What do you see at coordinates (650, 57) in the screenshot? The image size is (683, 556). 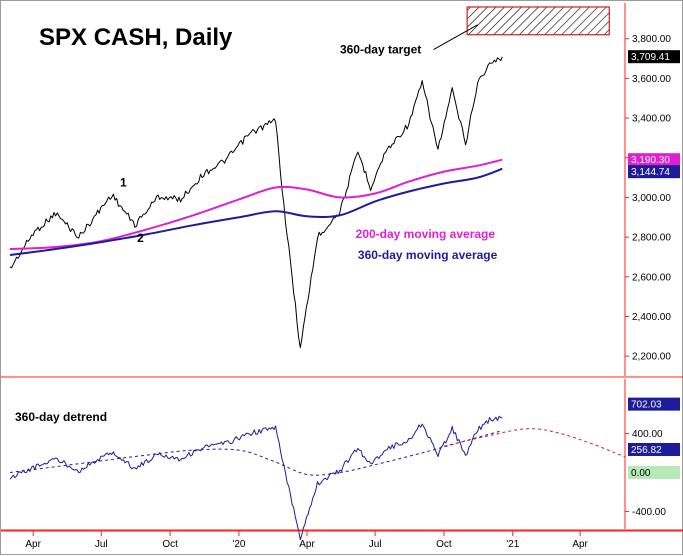 I see `value-badge-label: 3,709.41` at bounding box center [650, 57].